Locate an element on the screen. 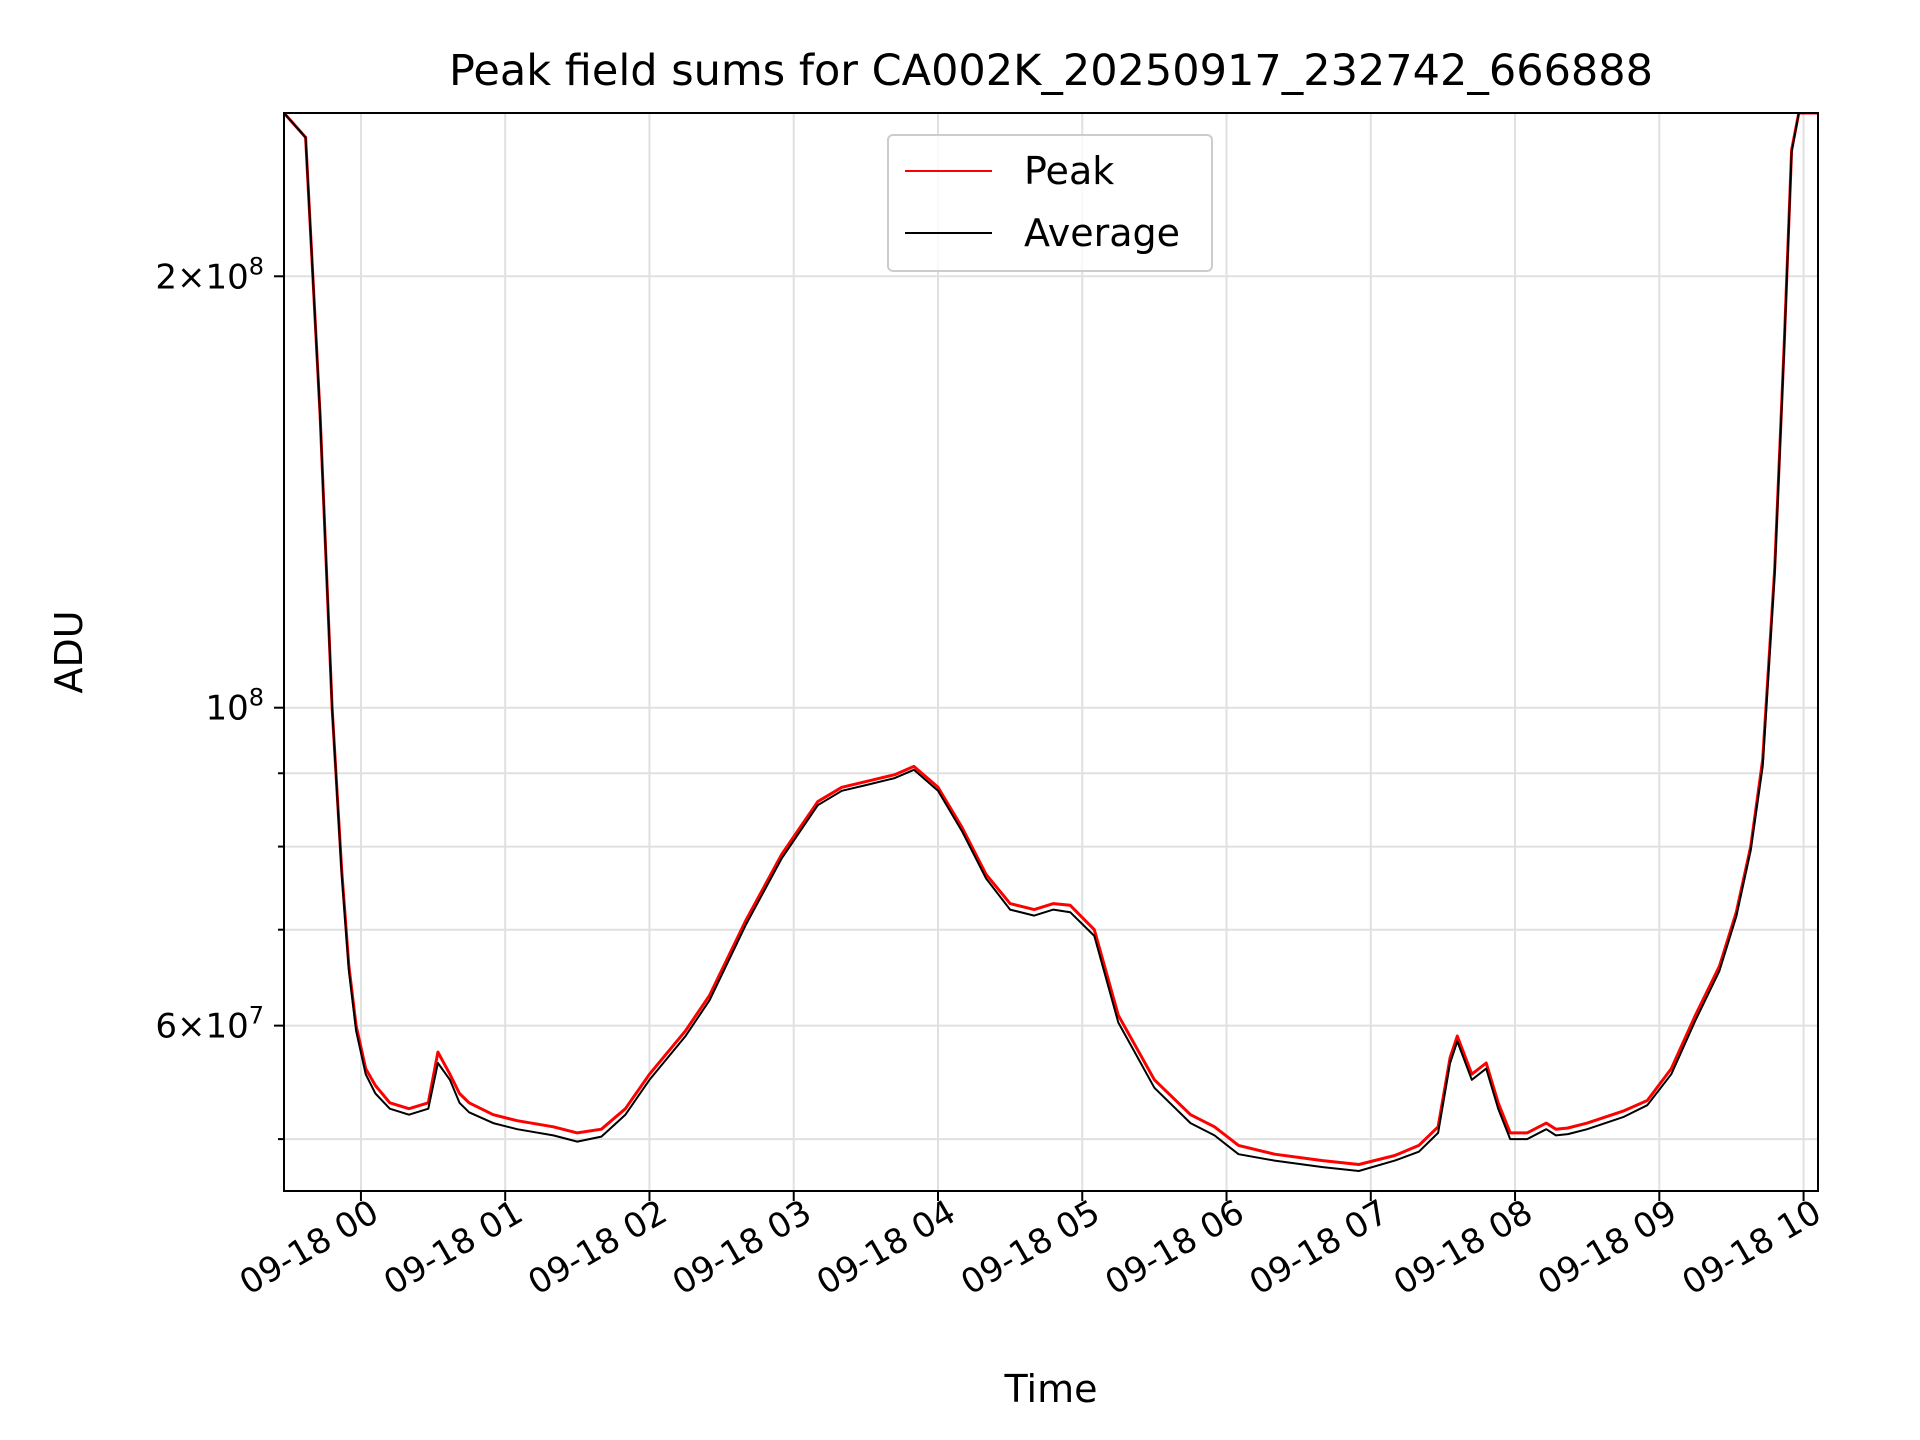 Image resolution: width=1920 pixels, height=1440 pixels. y-axis-label: ADU is located at coordinates (69, 651).